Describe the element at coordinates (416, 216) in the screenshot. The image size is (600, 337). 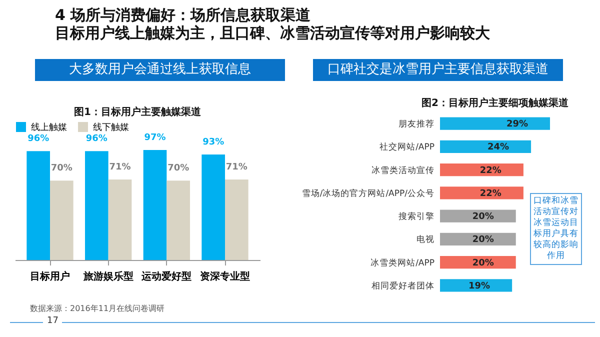
I see `y-tick-label: 搜索引擎` at that location.